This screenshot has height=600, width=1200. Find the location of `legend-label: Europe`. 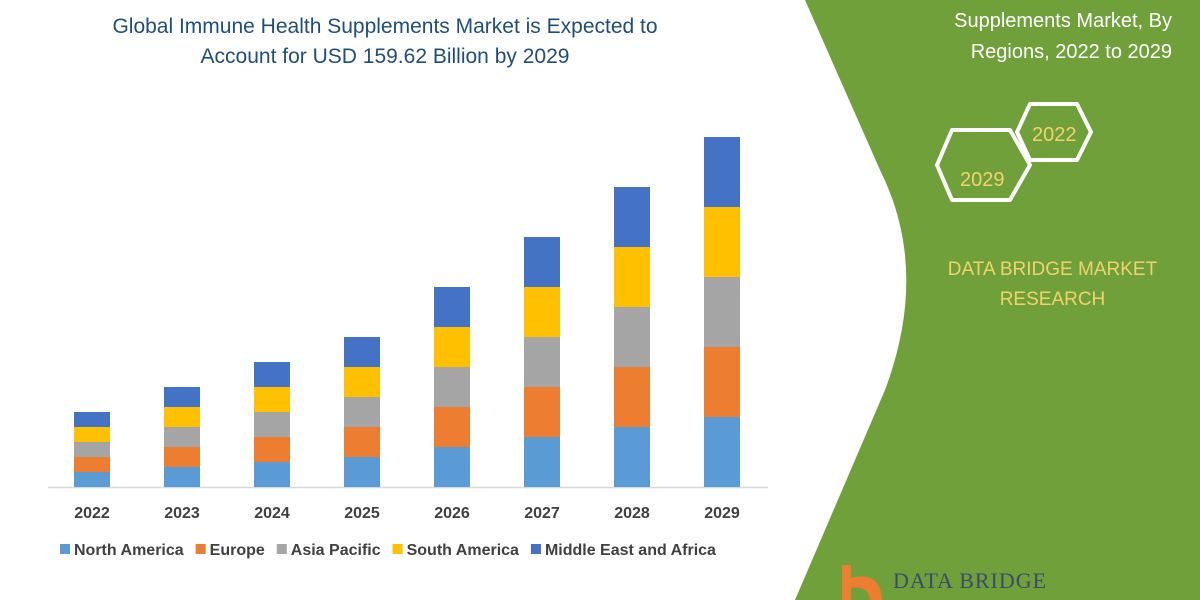

legend-label: Europe is located at coordinates (237, 550).